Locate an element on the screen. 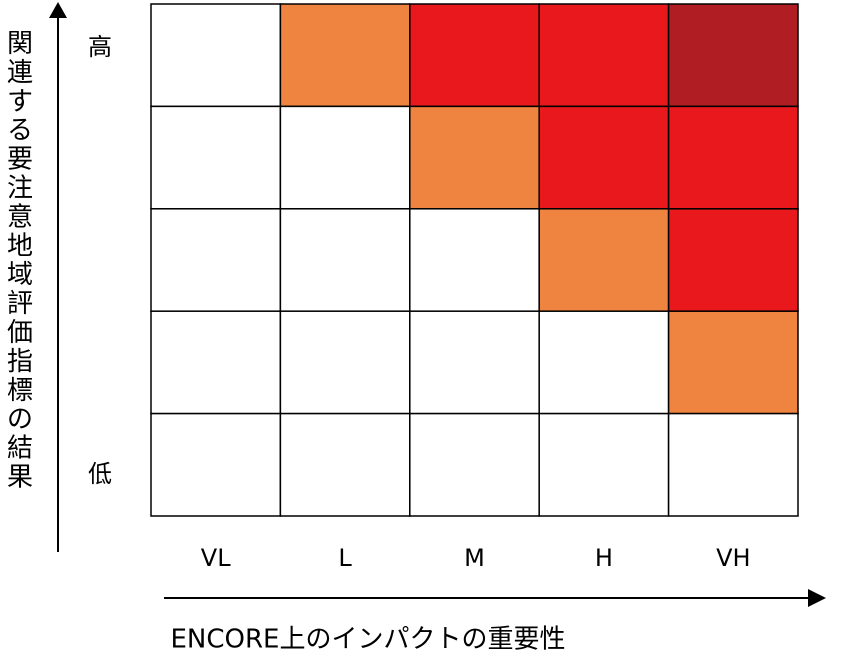 This screenshot has height=652, width=866. heatmap-cell-r5-c4 is located at coordinates (604, 464).